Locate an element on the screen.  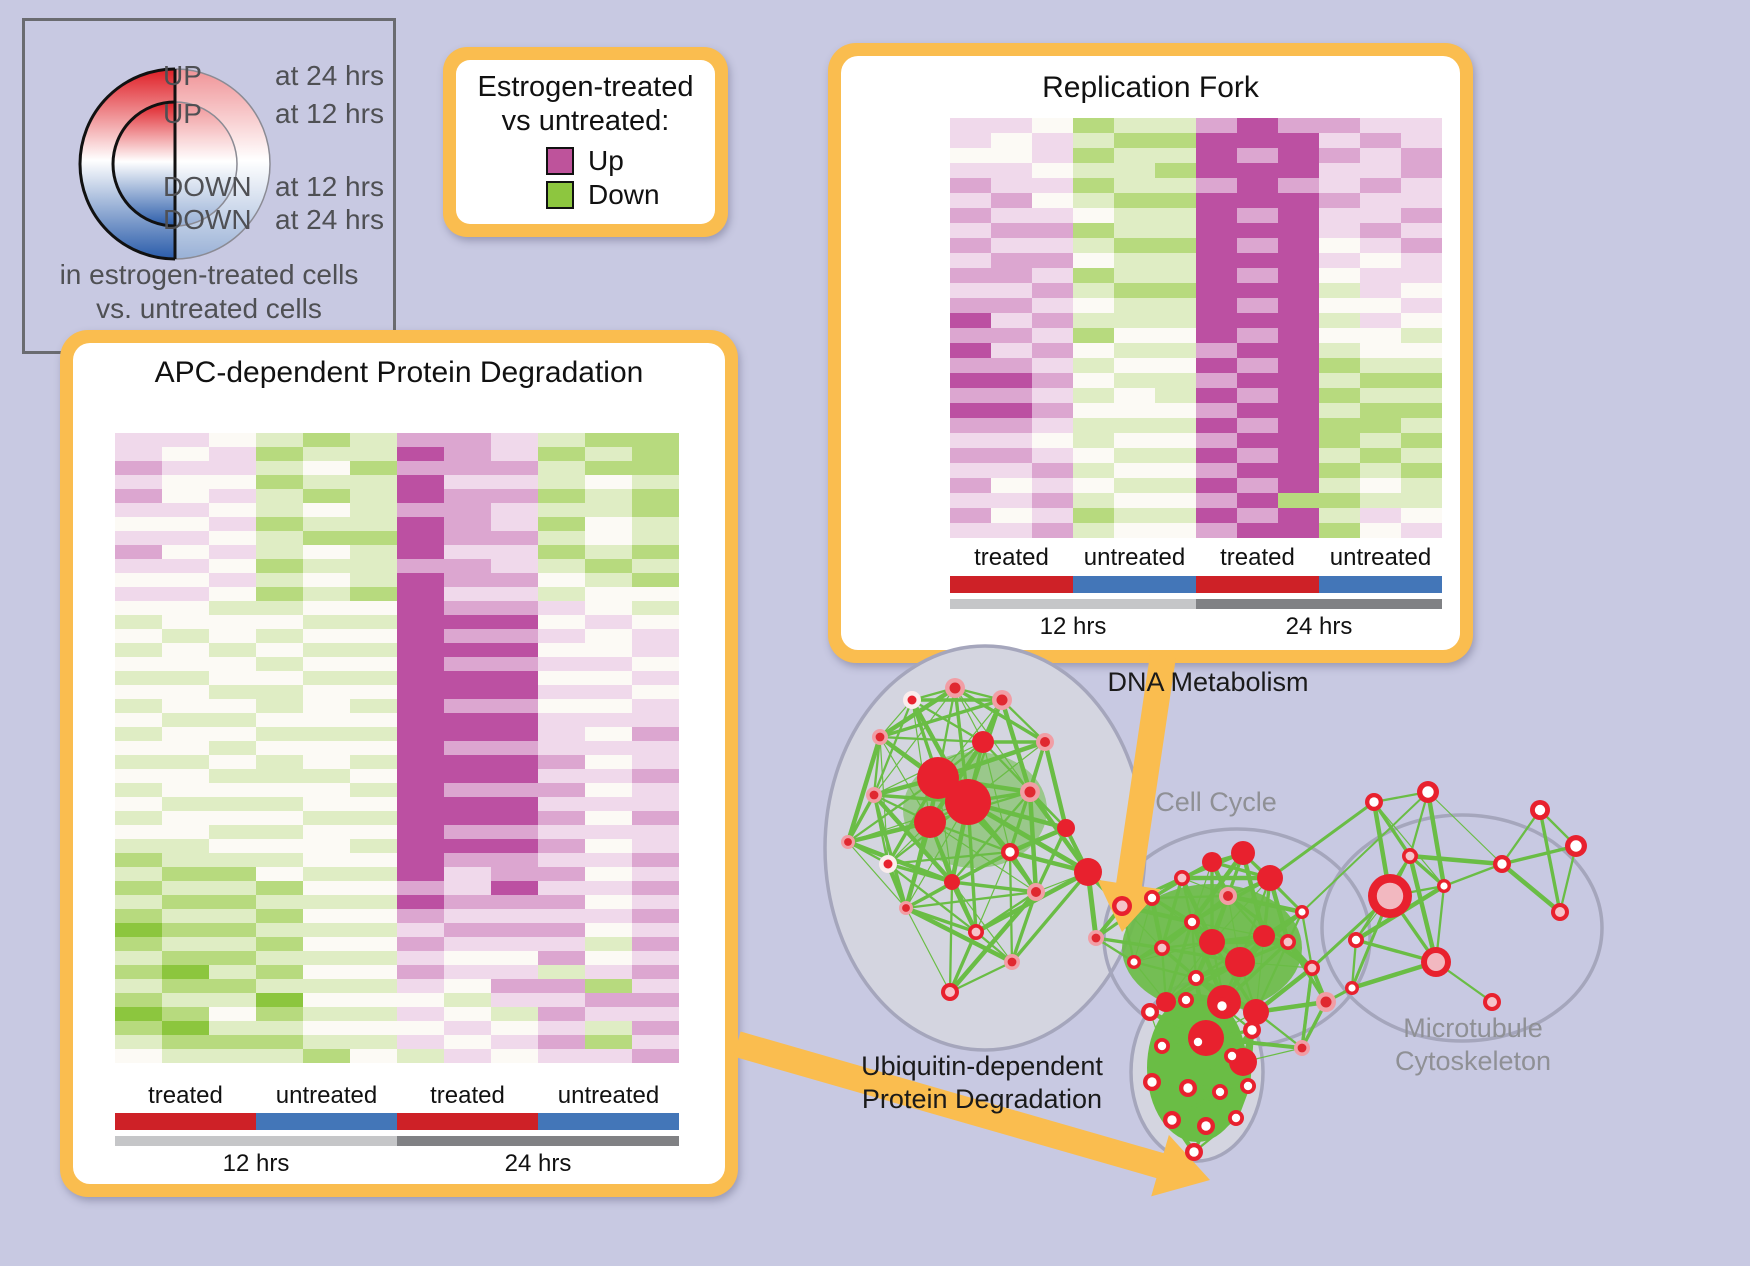
updown-row-dir: DOWN is located at coordinates (207, 186).